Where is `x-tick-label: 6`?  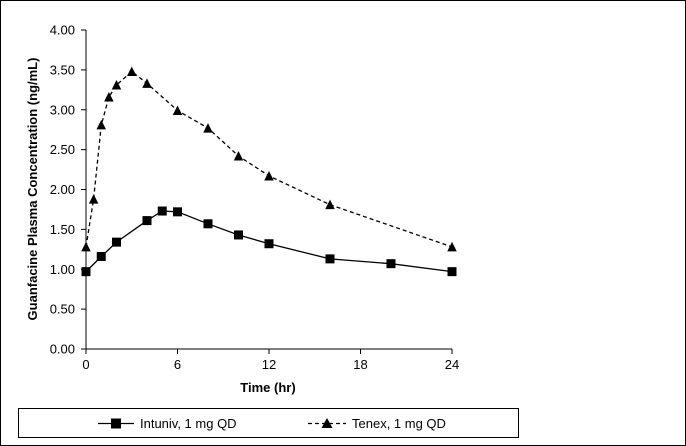 x-tick-label: 6 is located at coordinates (177, 364).